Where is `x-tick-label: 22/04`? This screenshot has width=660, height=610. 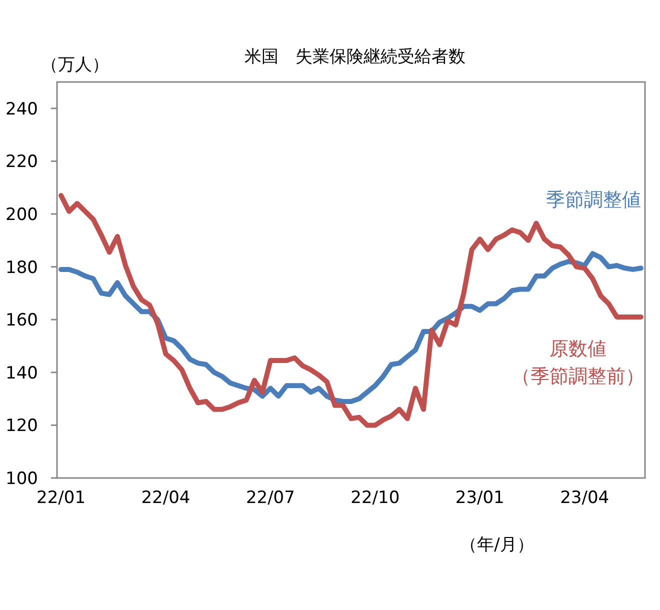 x-tick-label: 22/04 is located at coordinates (165, 498).